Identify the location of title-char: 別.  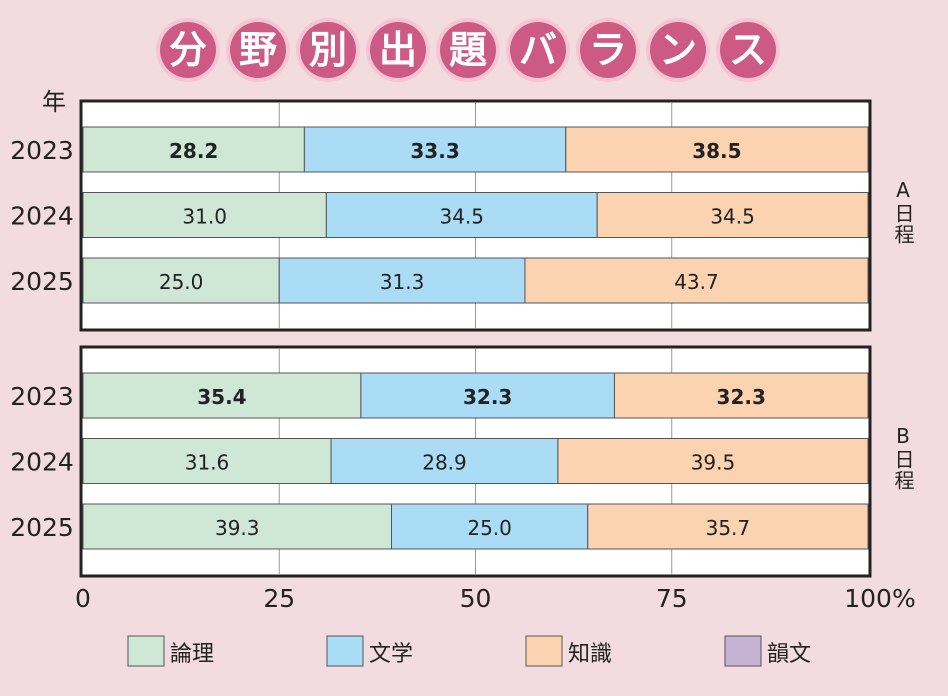
(328, 50).